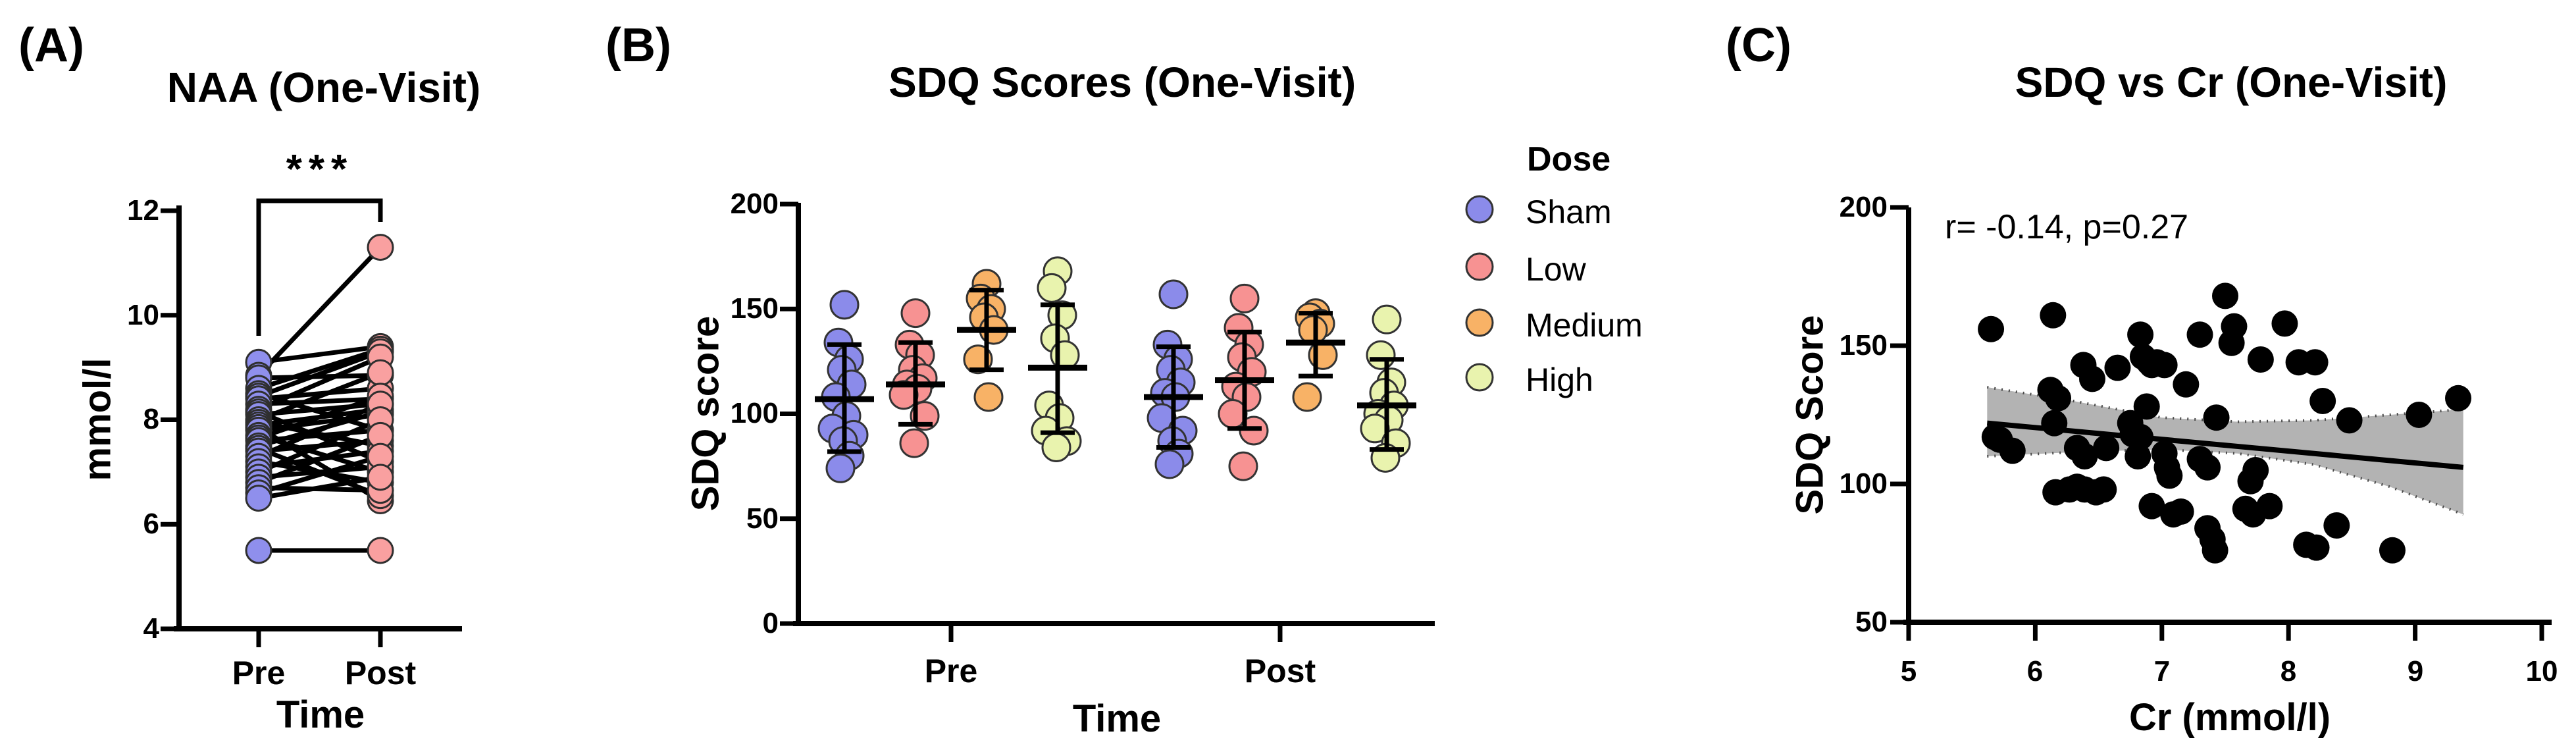 The image size is (2576, 748). I want to click on panel-c-title: SDQ vs Cr (One-Visit), so click(2231, 82).